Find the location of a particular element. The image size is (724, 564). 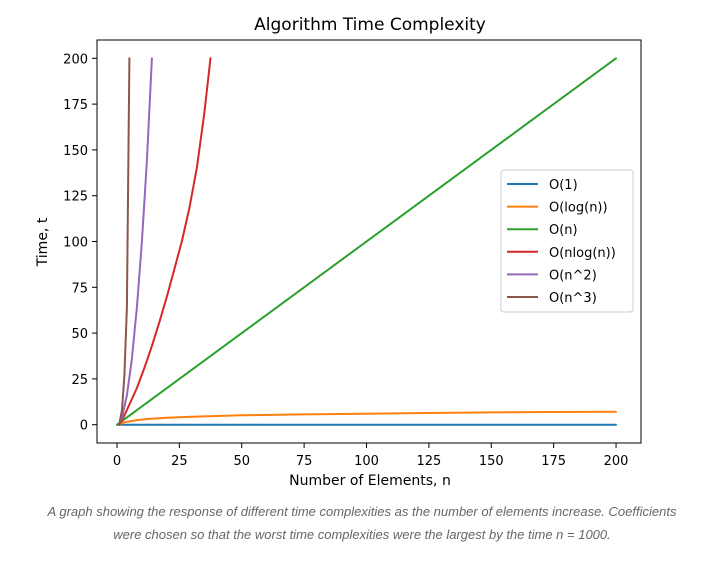

x-tick-label: 200 is located at coordinates (616, 461).